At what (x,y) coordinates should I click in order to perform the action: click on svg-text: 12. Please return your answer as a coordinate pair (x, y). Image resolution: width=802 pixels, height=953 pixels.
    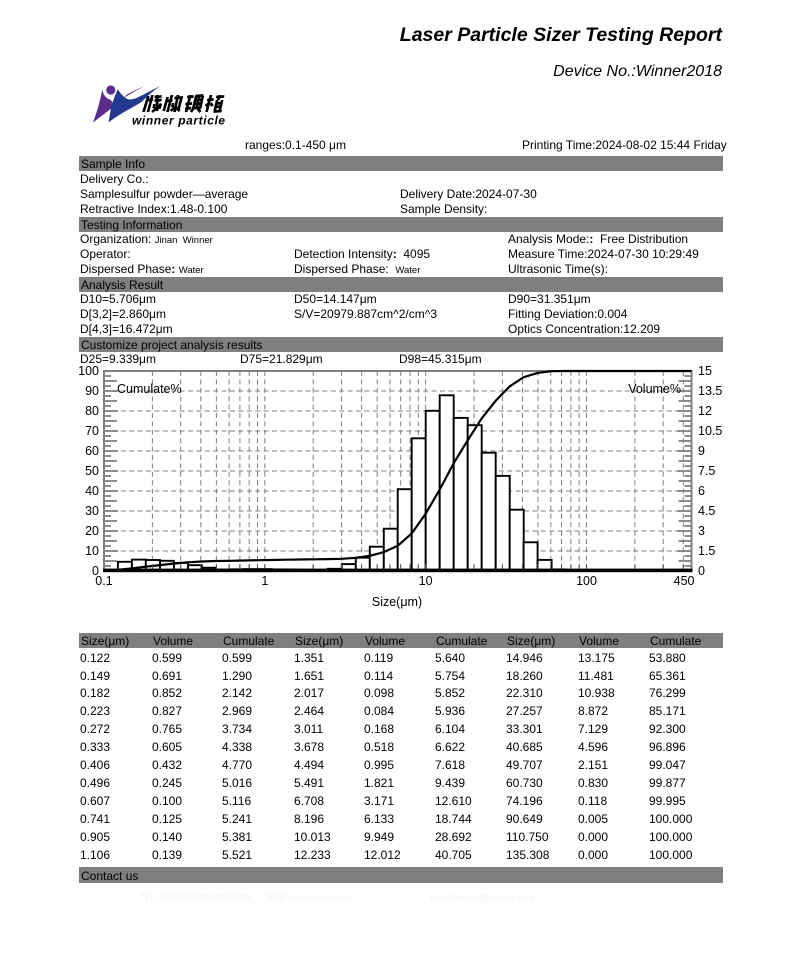
    Looking at the image, I should click on (705, 411).